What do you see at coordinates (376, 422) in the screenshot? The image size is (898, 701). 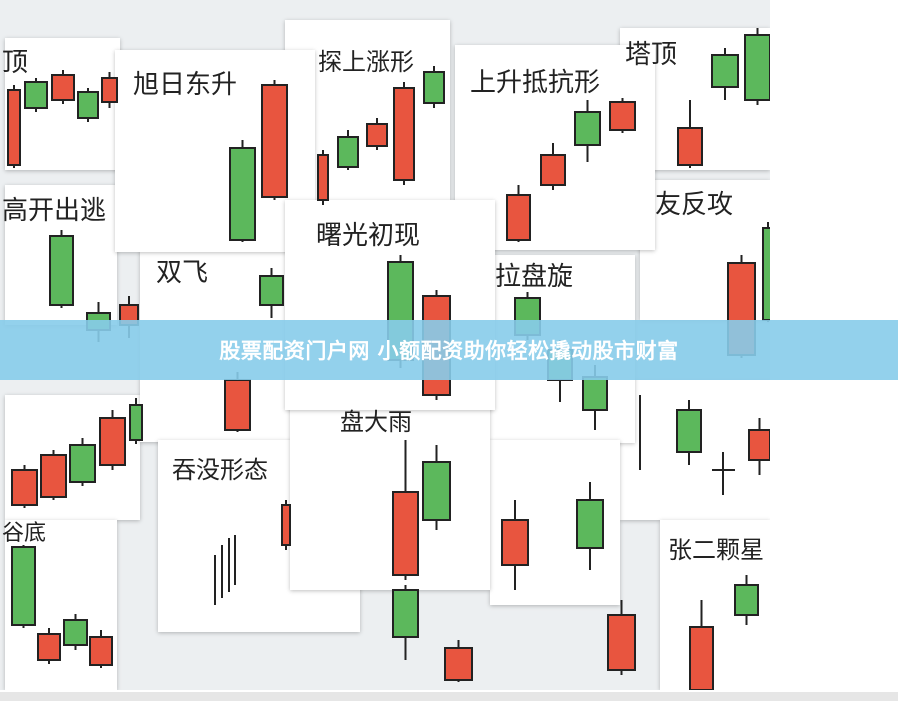 I see `card-label: 盘大雨` at bounding box center [376, 422].